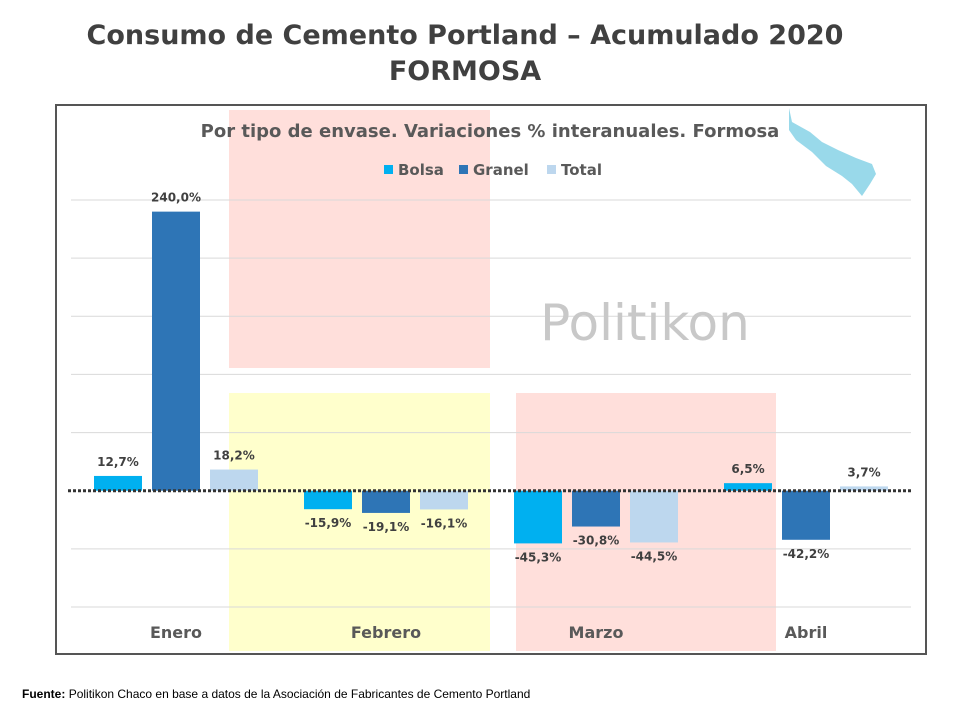 The image size is (960, 720). What do you see at coordinates (596, 632) in the screenshot?
I see `category-label-marzo: Marzo` at bounding box center [596, 632].